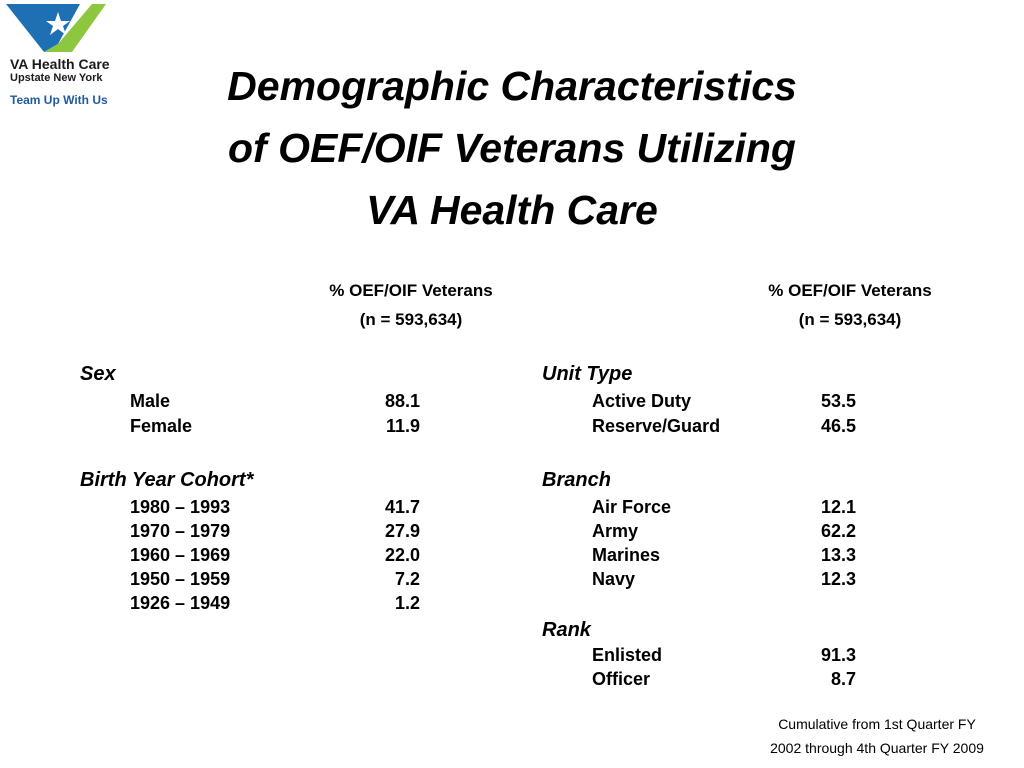  What do you see at coordinates (60, 64) in the screenshot?
I see `logo-title: VA Health Care` at bounding box center [60, 64].